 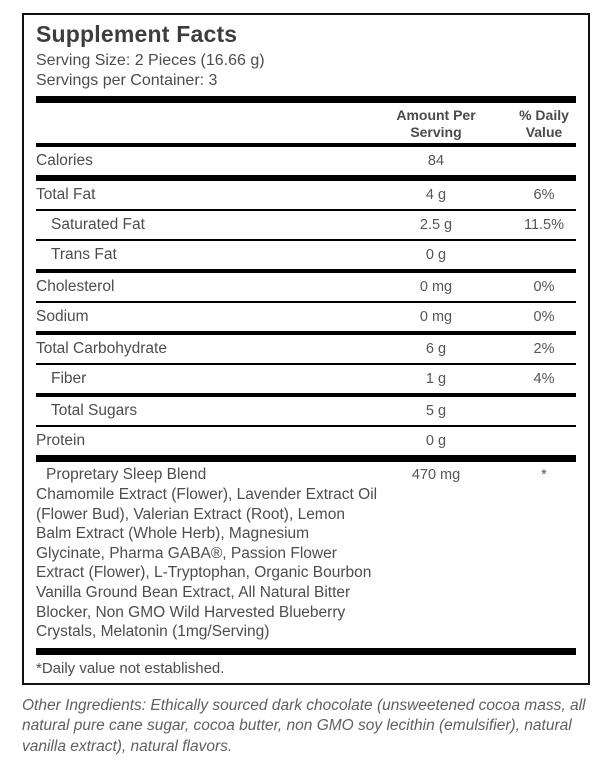 I want to click on nutrient-amount: 4 g, so click(x=436, y=195).